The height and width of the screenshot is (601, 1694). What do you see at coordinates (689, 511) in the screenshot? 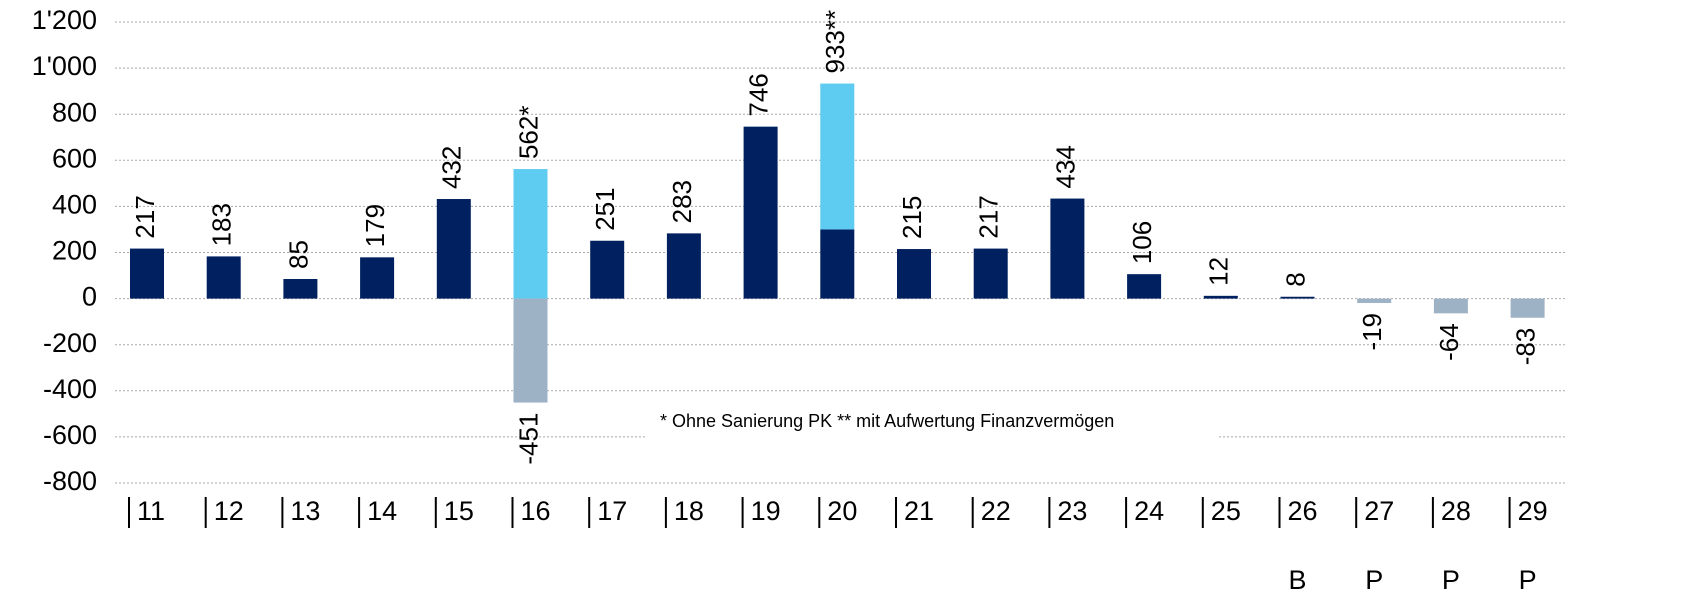
I see `x-tick-label: 18` at bounding box center [689, 511].